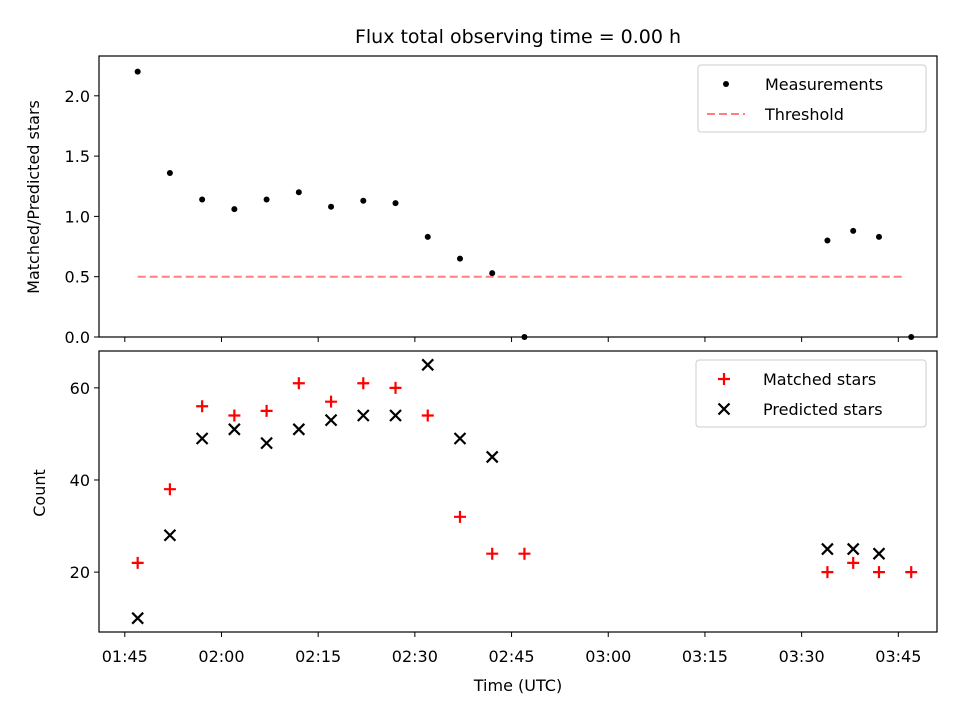  What do you see at coordinates (724, 379) in the screenshot?
I see `legend-marker-matched` at bounding box center [724, 379].